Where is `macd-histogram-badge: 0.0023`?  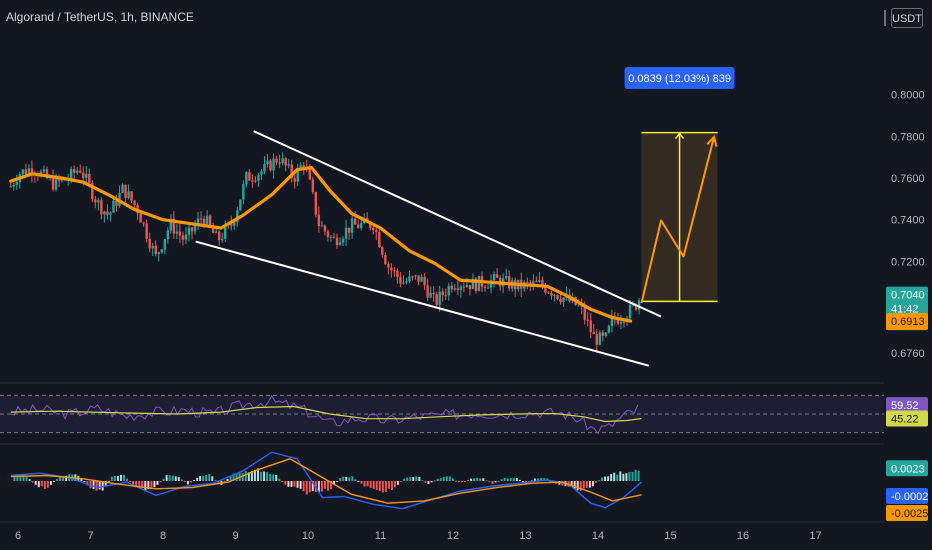 macd-histogram-badge: 0.0023 is located at coordinates (908, 469).